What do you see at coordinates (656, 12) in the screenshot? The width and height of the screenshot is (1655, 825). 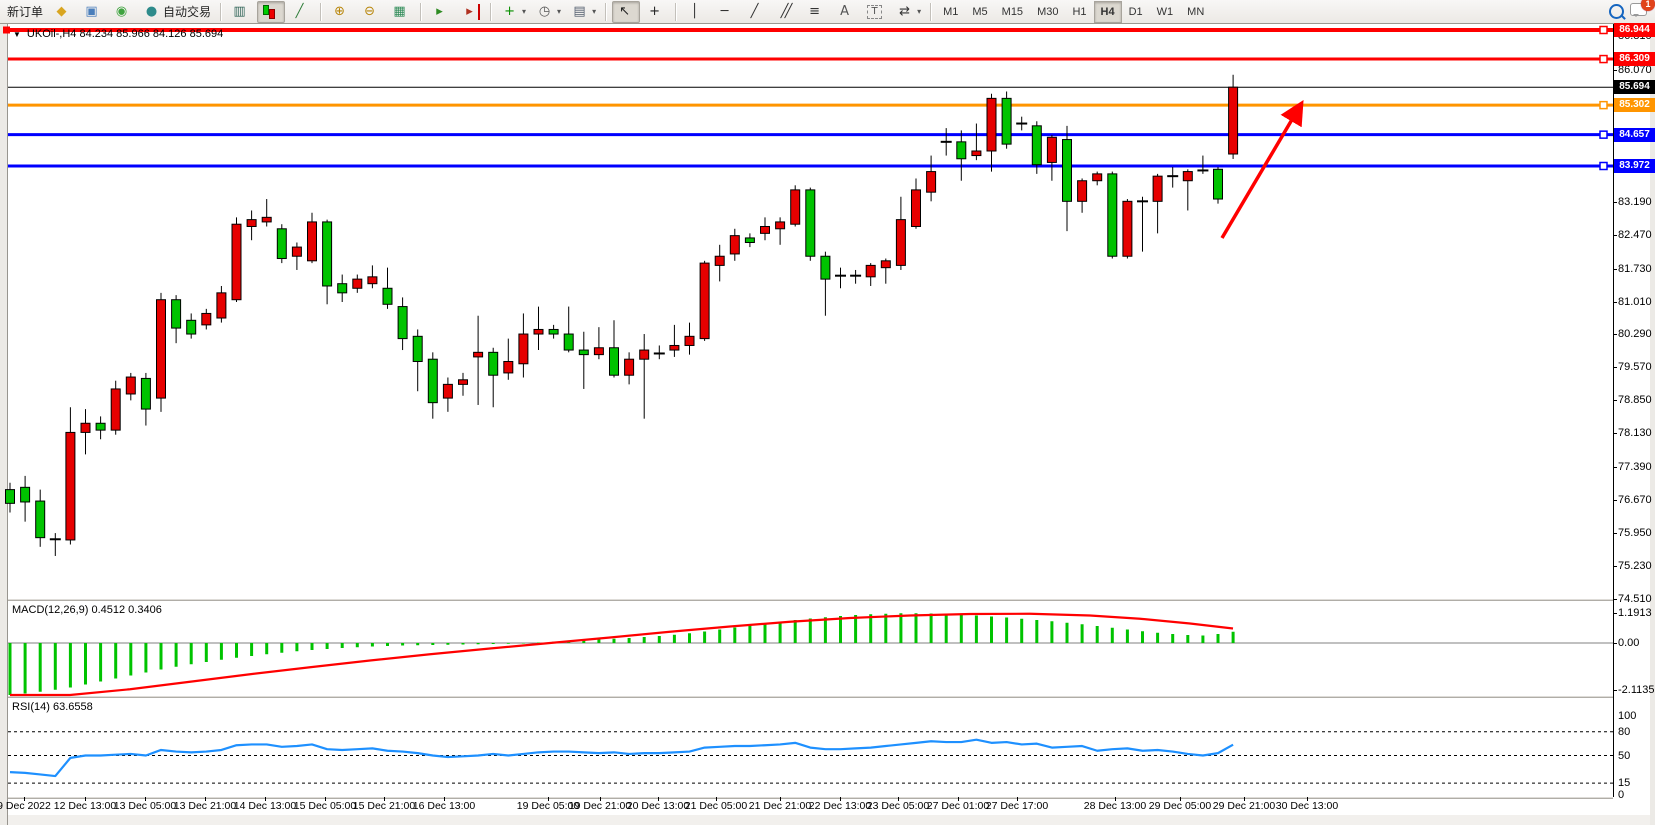 I see `crosshair-button: +` at bounding box center [656, 12].